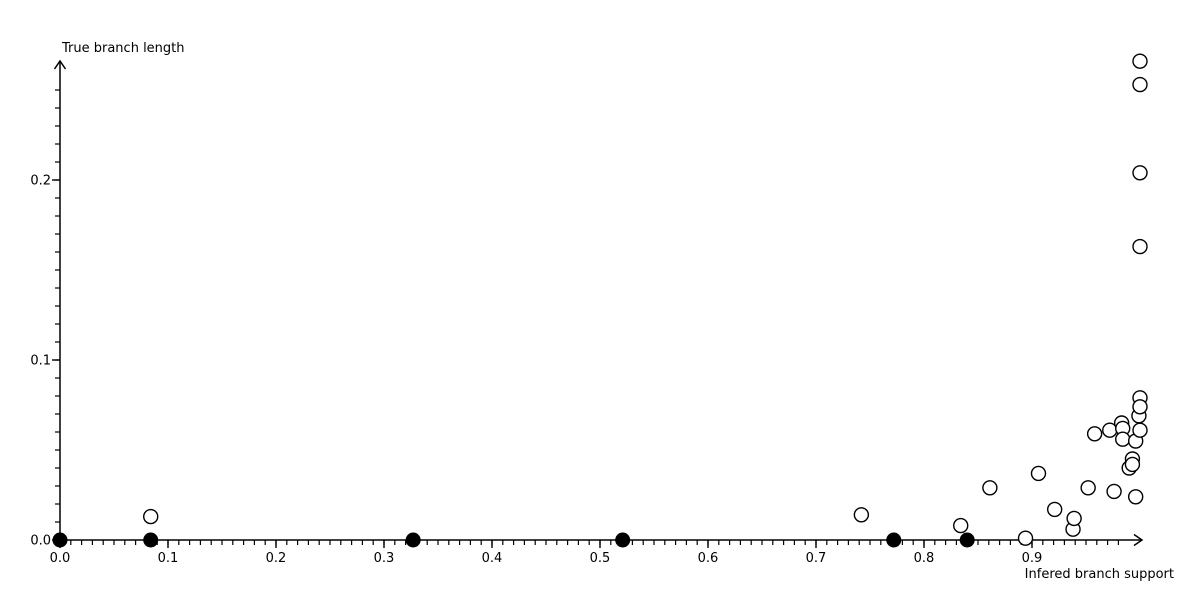 The height and width of the screenshot is (600, 1200). What do you see at coordinates (708, 558) in the screenshot?
I see `x-tick-label: 0.6` at bounding box center [708, 558].